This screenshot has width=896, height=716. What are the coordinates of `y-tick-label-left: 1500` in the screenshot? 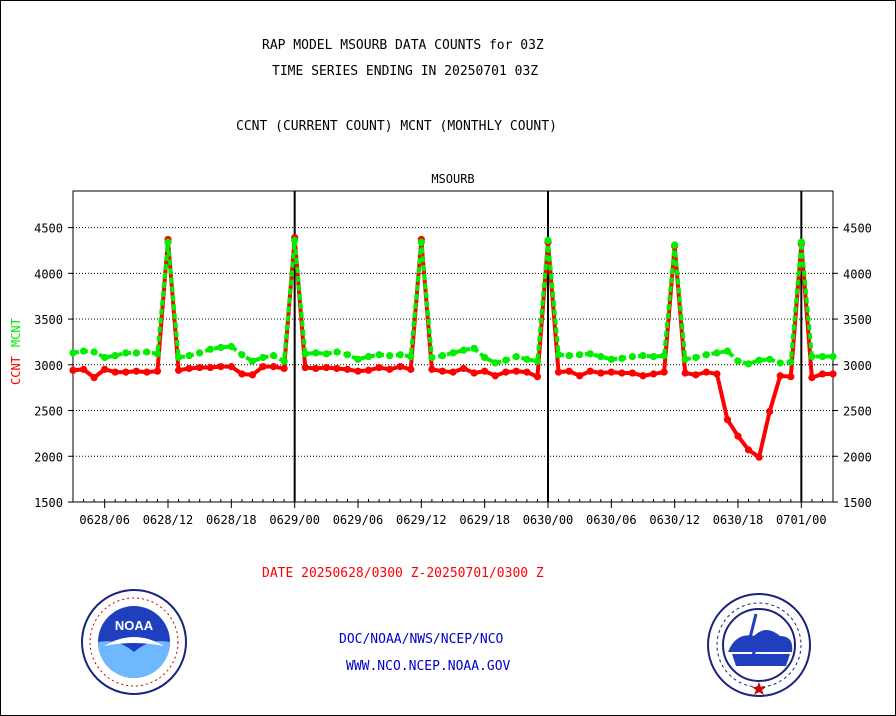 It's located at (48, 503).